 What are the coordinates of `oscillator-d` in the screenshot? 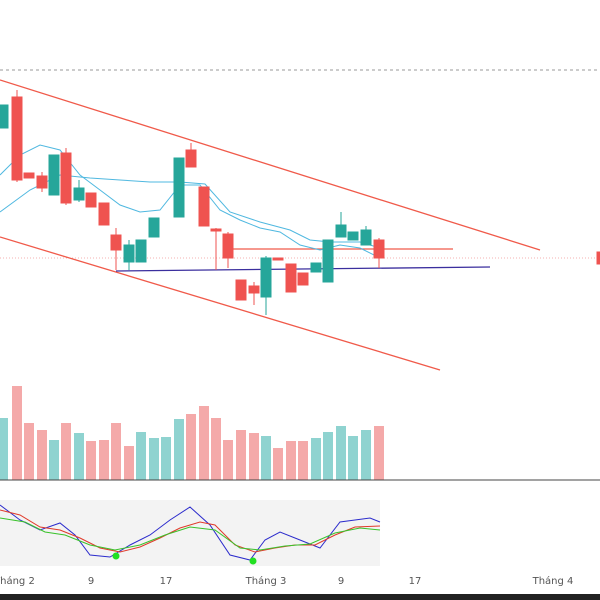 It's located at (190, 531).